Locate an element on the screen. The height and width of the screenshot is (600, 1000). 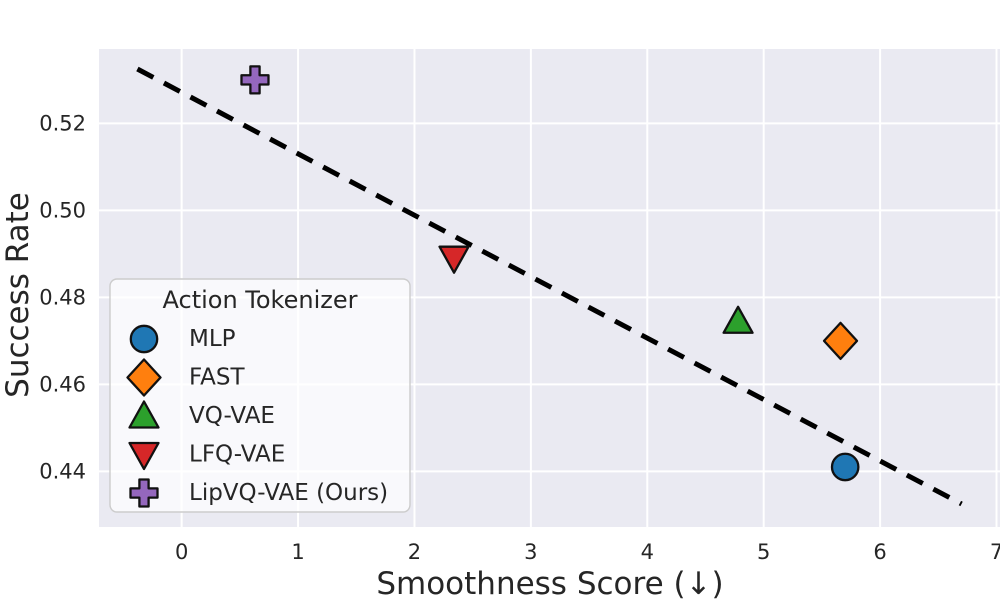
legend-label-mlp: MLP is located at coordinates (212, 339).